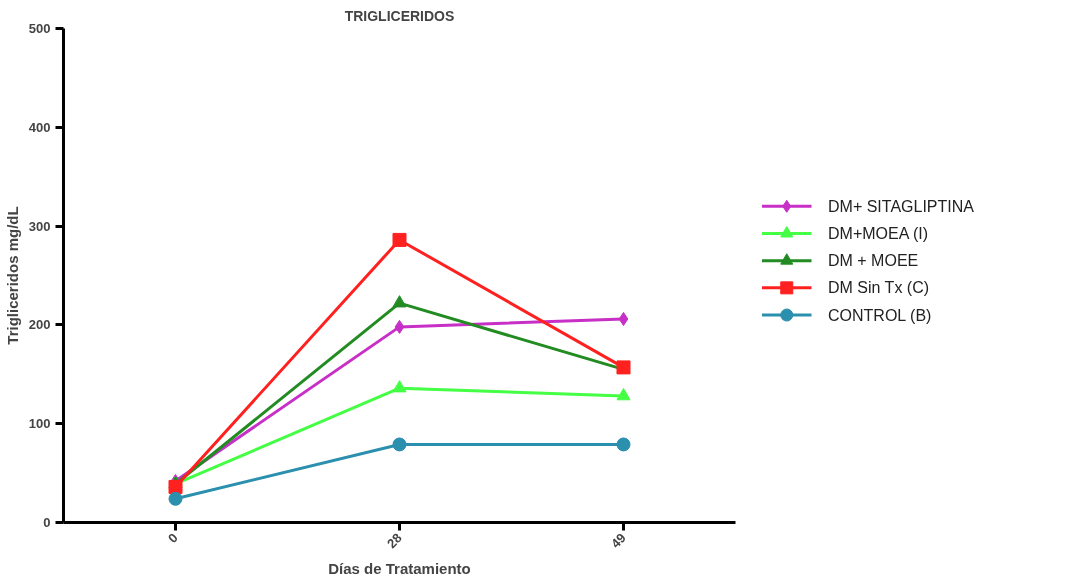 The width and height of the screenshot is (1092, 588). Describe the element at coordinates (394, 541) in the screenshot. I see `x-tick-label: 28` at that location.